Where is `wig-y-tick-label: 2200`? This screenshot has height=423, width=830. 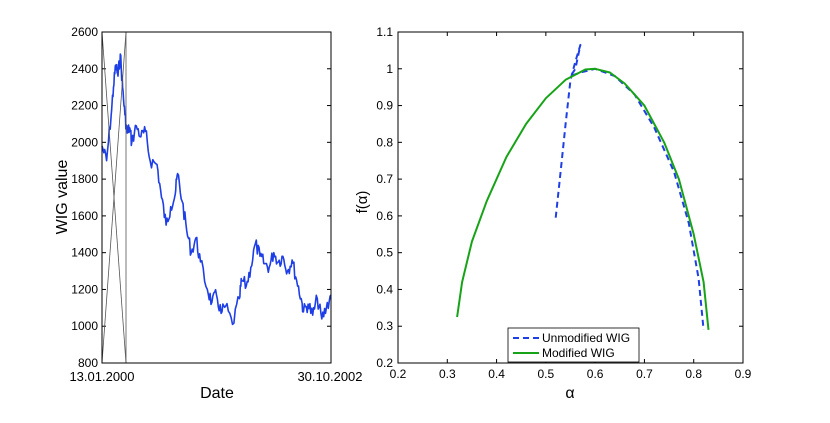
wig-y-tick-label: 2200 is located at coordinates (84, 106).